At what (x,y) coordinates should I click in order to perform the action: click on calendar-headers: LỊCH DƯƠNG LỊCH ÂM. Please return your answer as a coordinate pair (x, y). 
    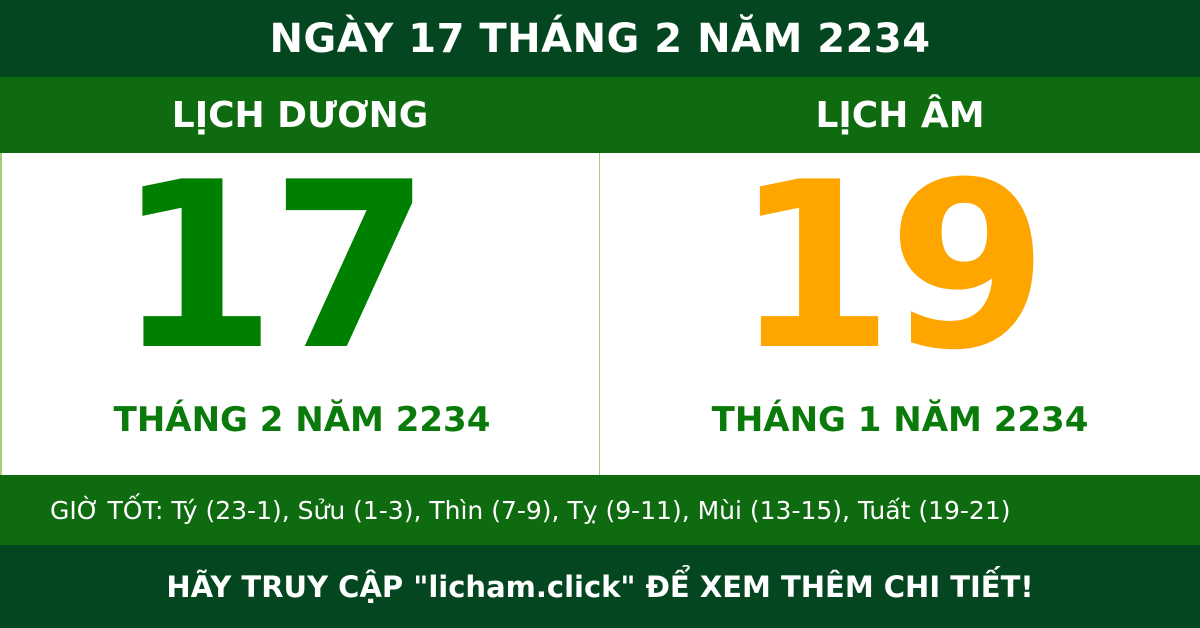
    Looking at the image, I should click on (600, 115).